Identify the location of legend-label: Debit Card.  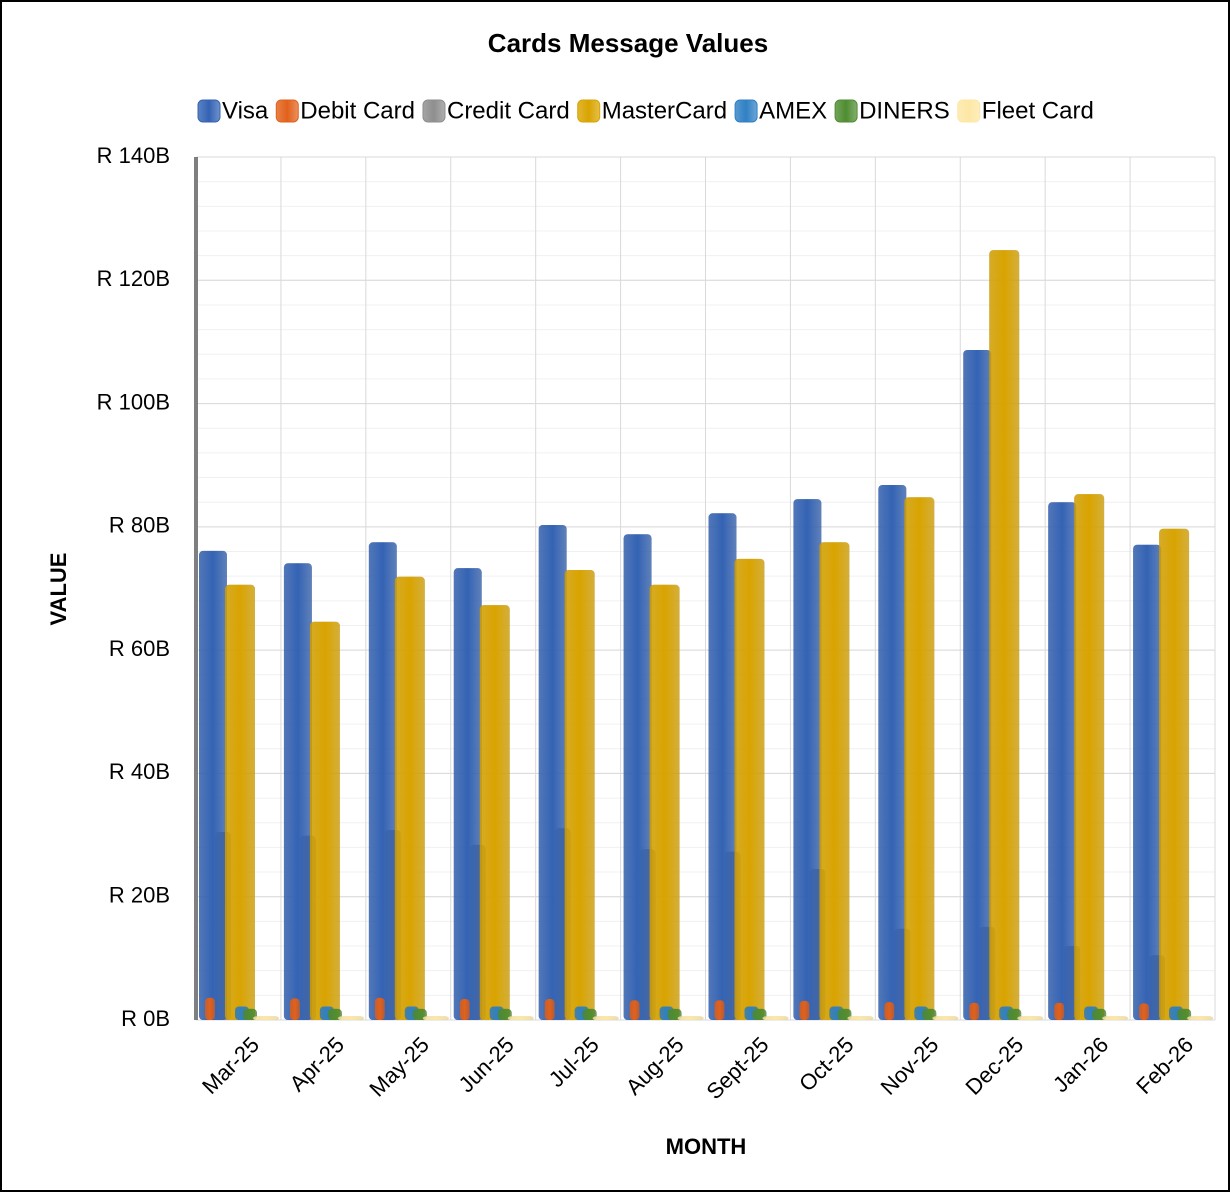
(357, 110).